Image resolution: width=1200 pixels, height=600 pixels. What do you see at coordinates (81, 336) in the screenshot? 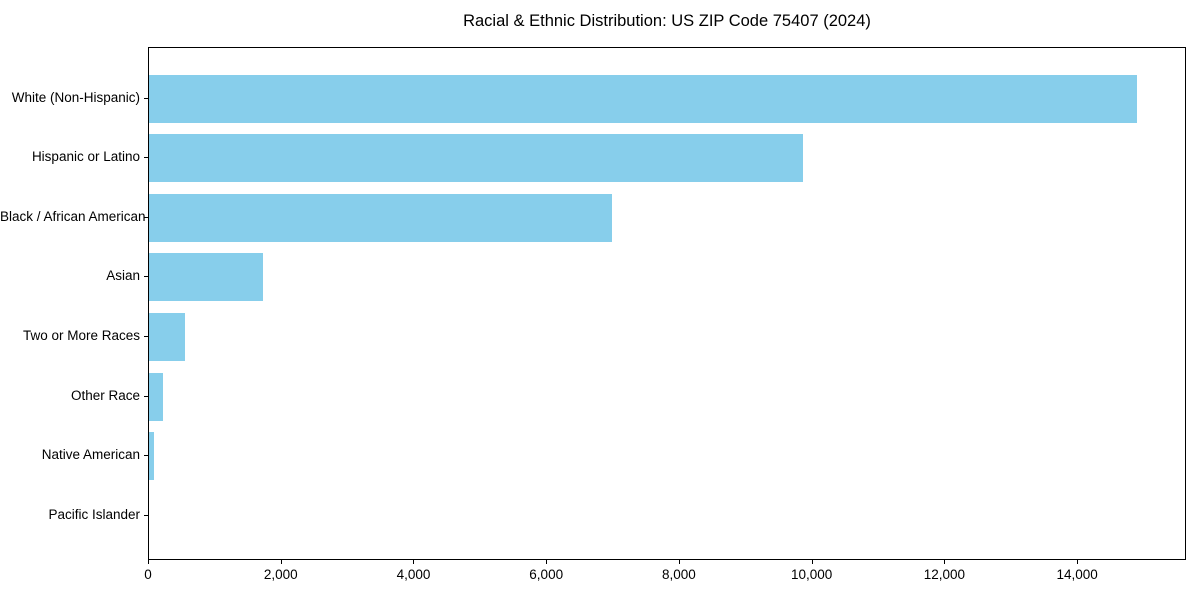
I see `y-tick-label: Two or More Races` at bounding box center [81, 336].